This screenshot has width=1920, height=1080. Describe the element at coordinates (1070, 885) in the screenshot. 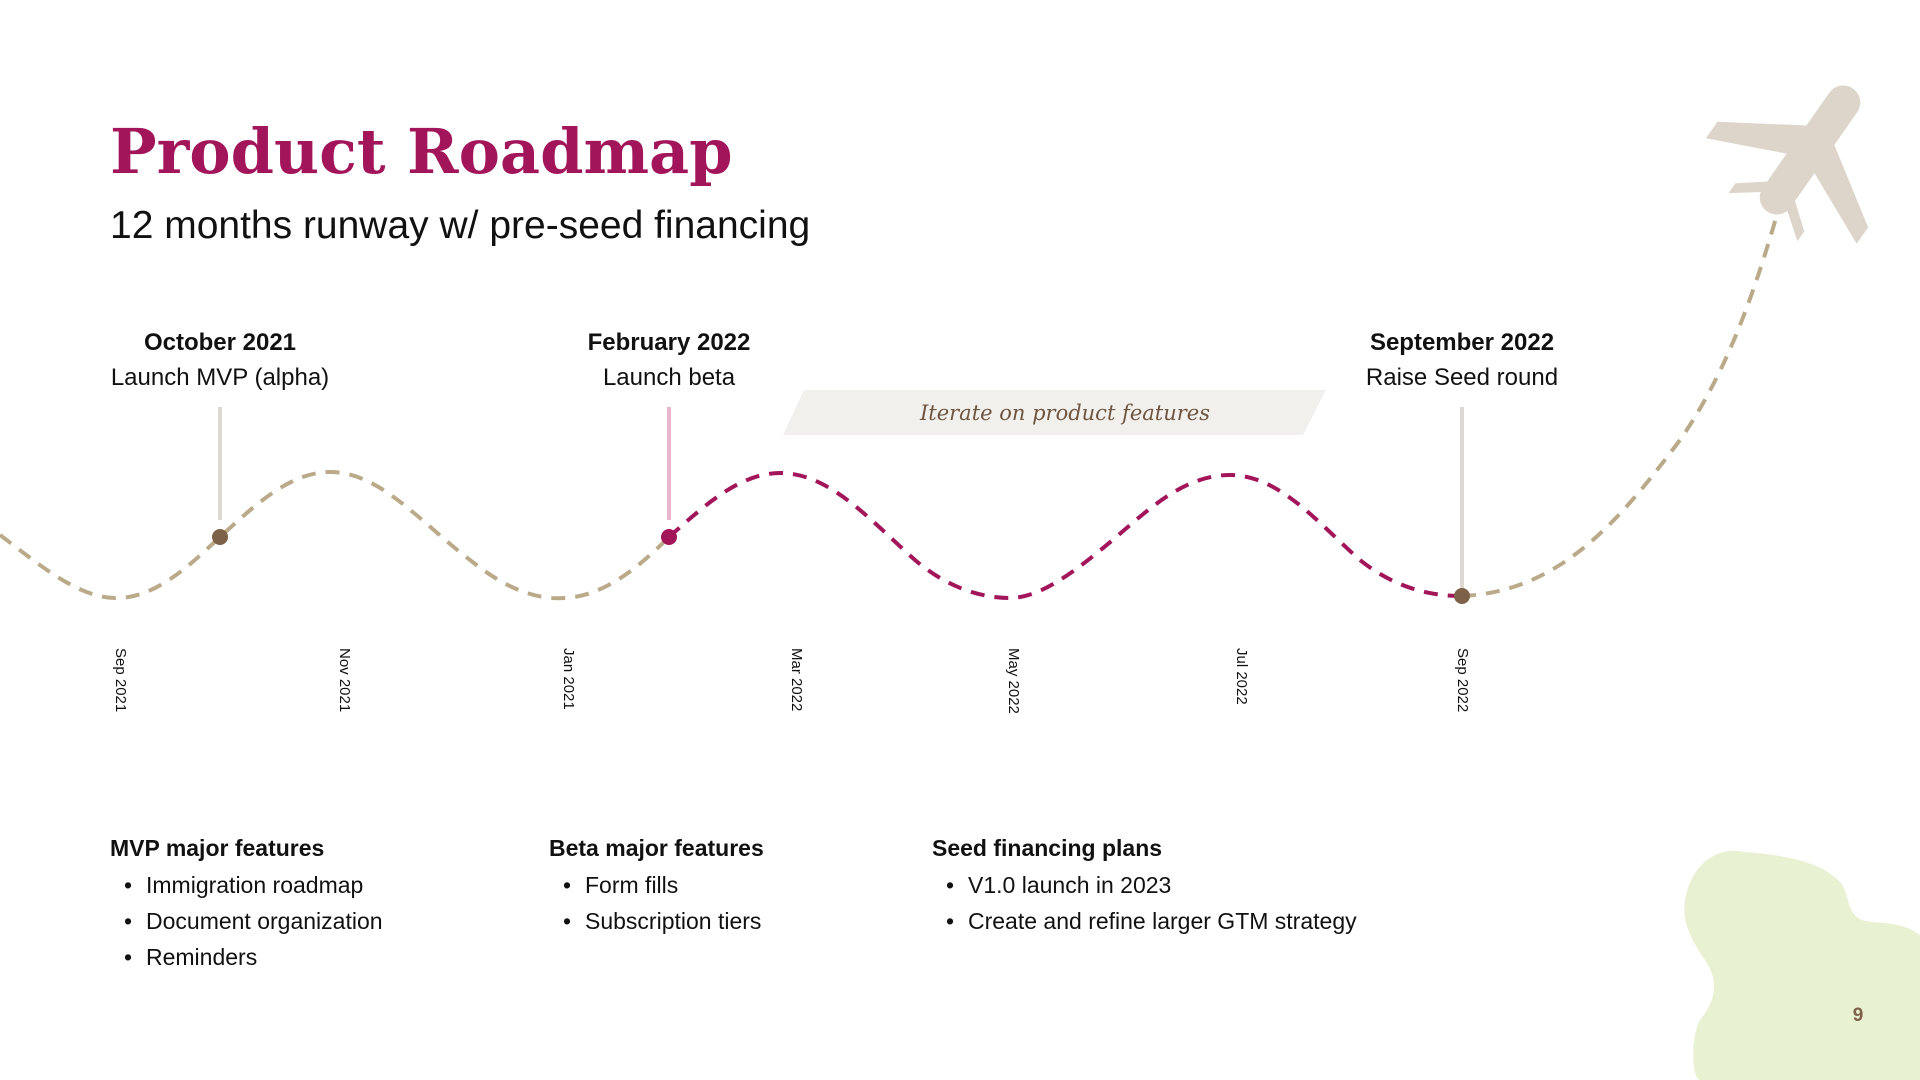

I see `list-item-text: V1.0 launch in 2023` at that location.